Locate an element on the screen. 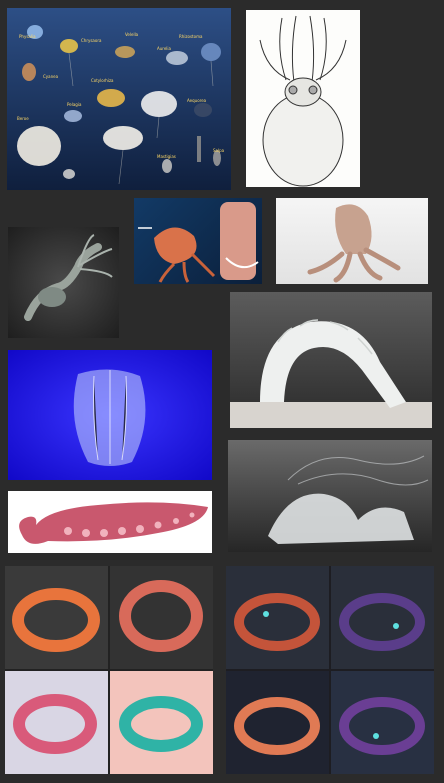 This screenshot has height=783, width=444. comb-jelly-art is located at coordinates (109, 417).